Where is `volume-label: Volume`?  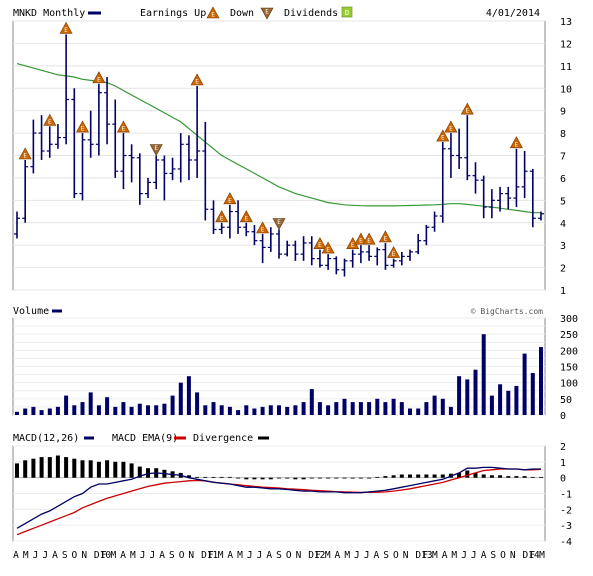 volume-label: Volume is located at coordinates (31, 311).